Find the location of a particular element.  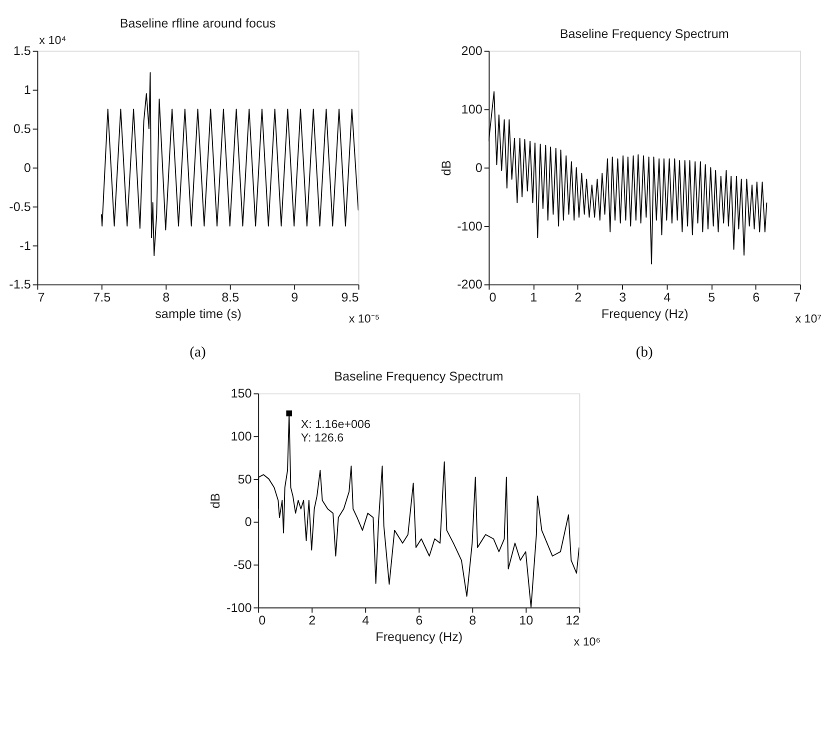

x-tick-label: 12 is located at coordinates (573, 620).